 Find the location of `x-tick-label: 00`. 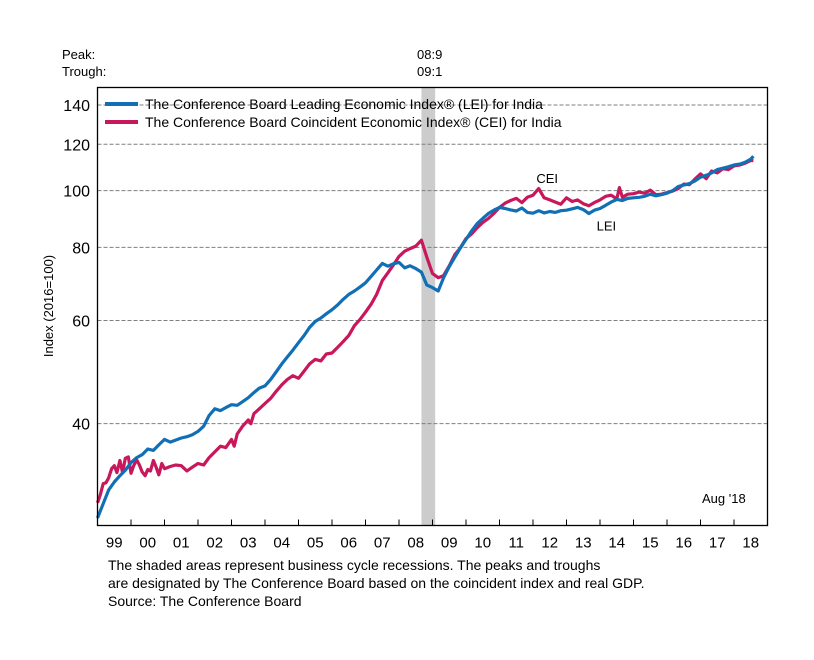

x-tick-label: 00 is located at coordinates (147, 543).